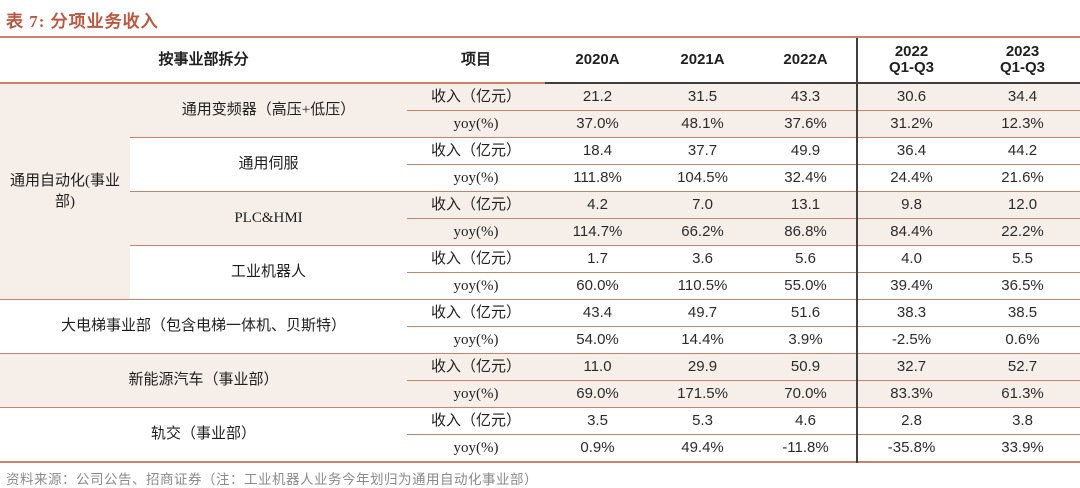  I want to click on value-cell: 38.5, so click(1022, 313).